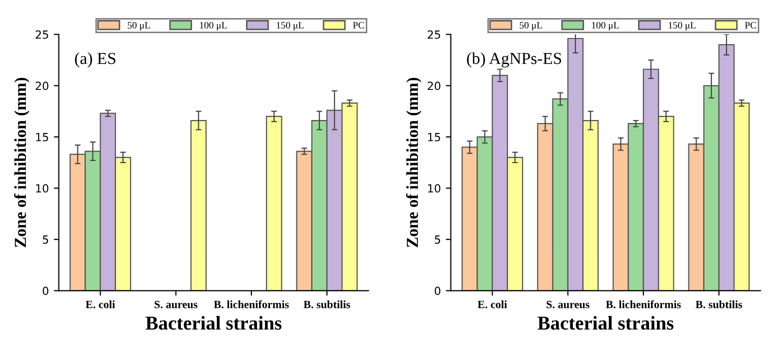 This screenshot has width=784, height=344. What do you see at coordinates (95, 60) in the screenshot?
I see `text: (a) ES` at bounding box center [95, 60].